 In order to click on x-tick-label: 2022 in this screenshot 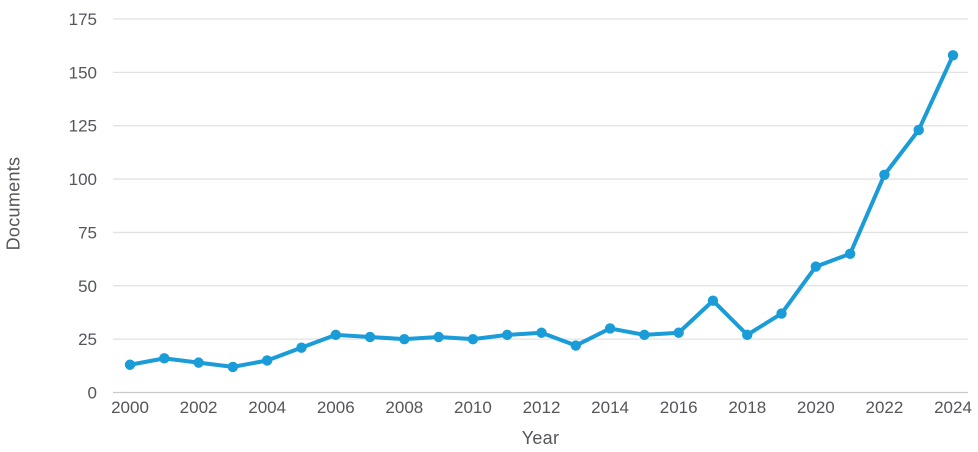, I will do `click(885, 407)`.